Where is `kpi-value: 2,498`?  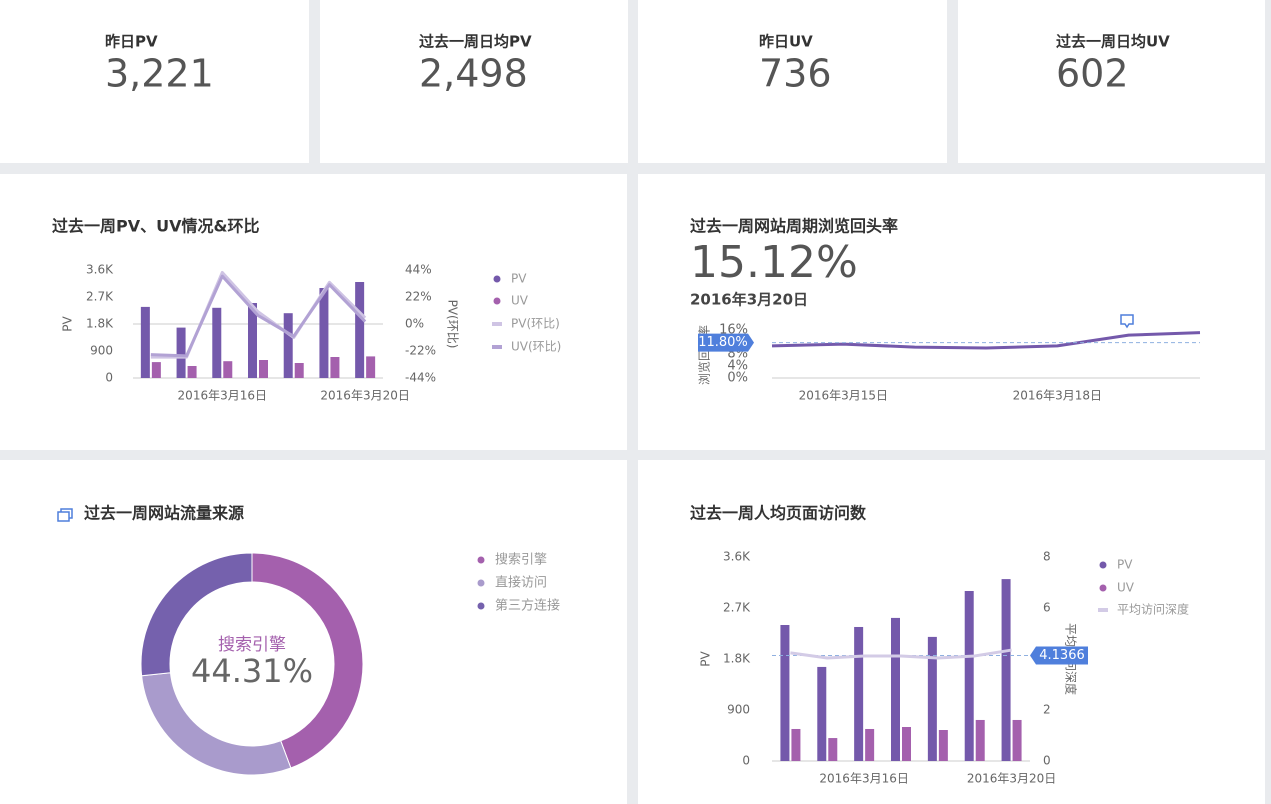 kpi-value: 2,498 is located at coordinates (473, 74).